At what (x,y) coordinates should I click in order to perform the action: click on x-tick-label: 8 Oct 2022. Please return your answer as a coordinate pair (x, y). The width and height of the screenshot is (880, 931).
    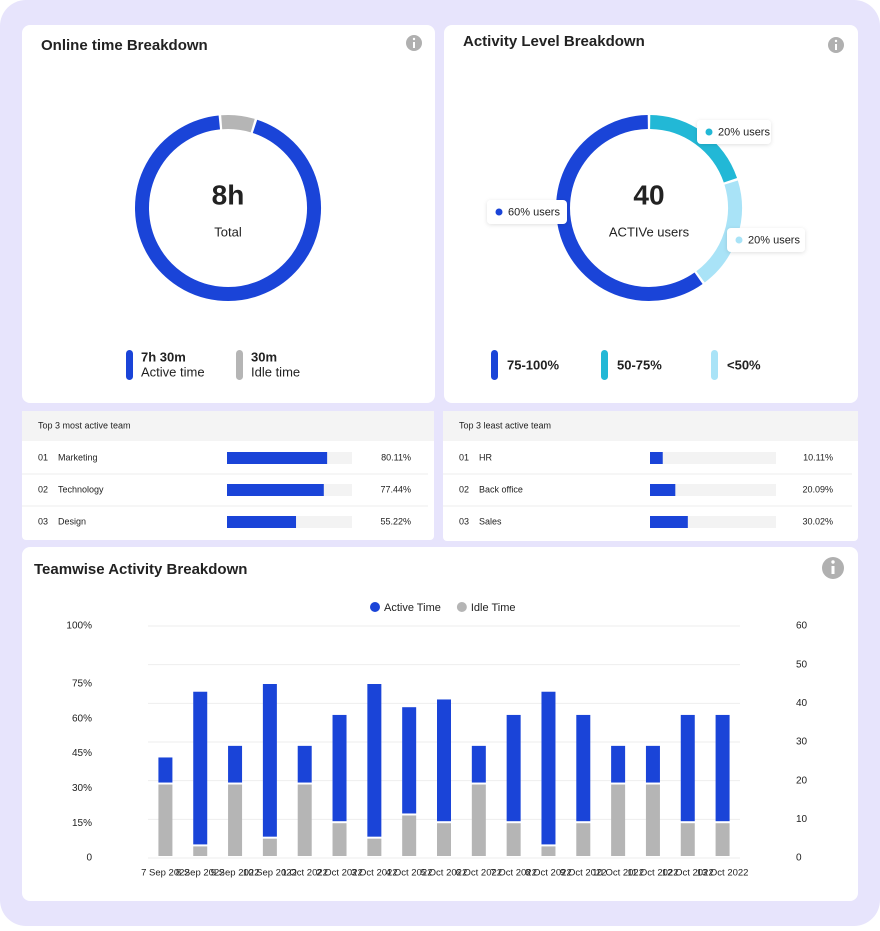
    Looking at the image, I should click on (548, 873).